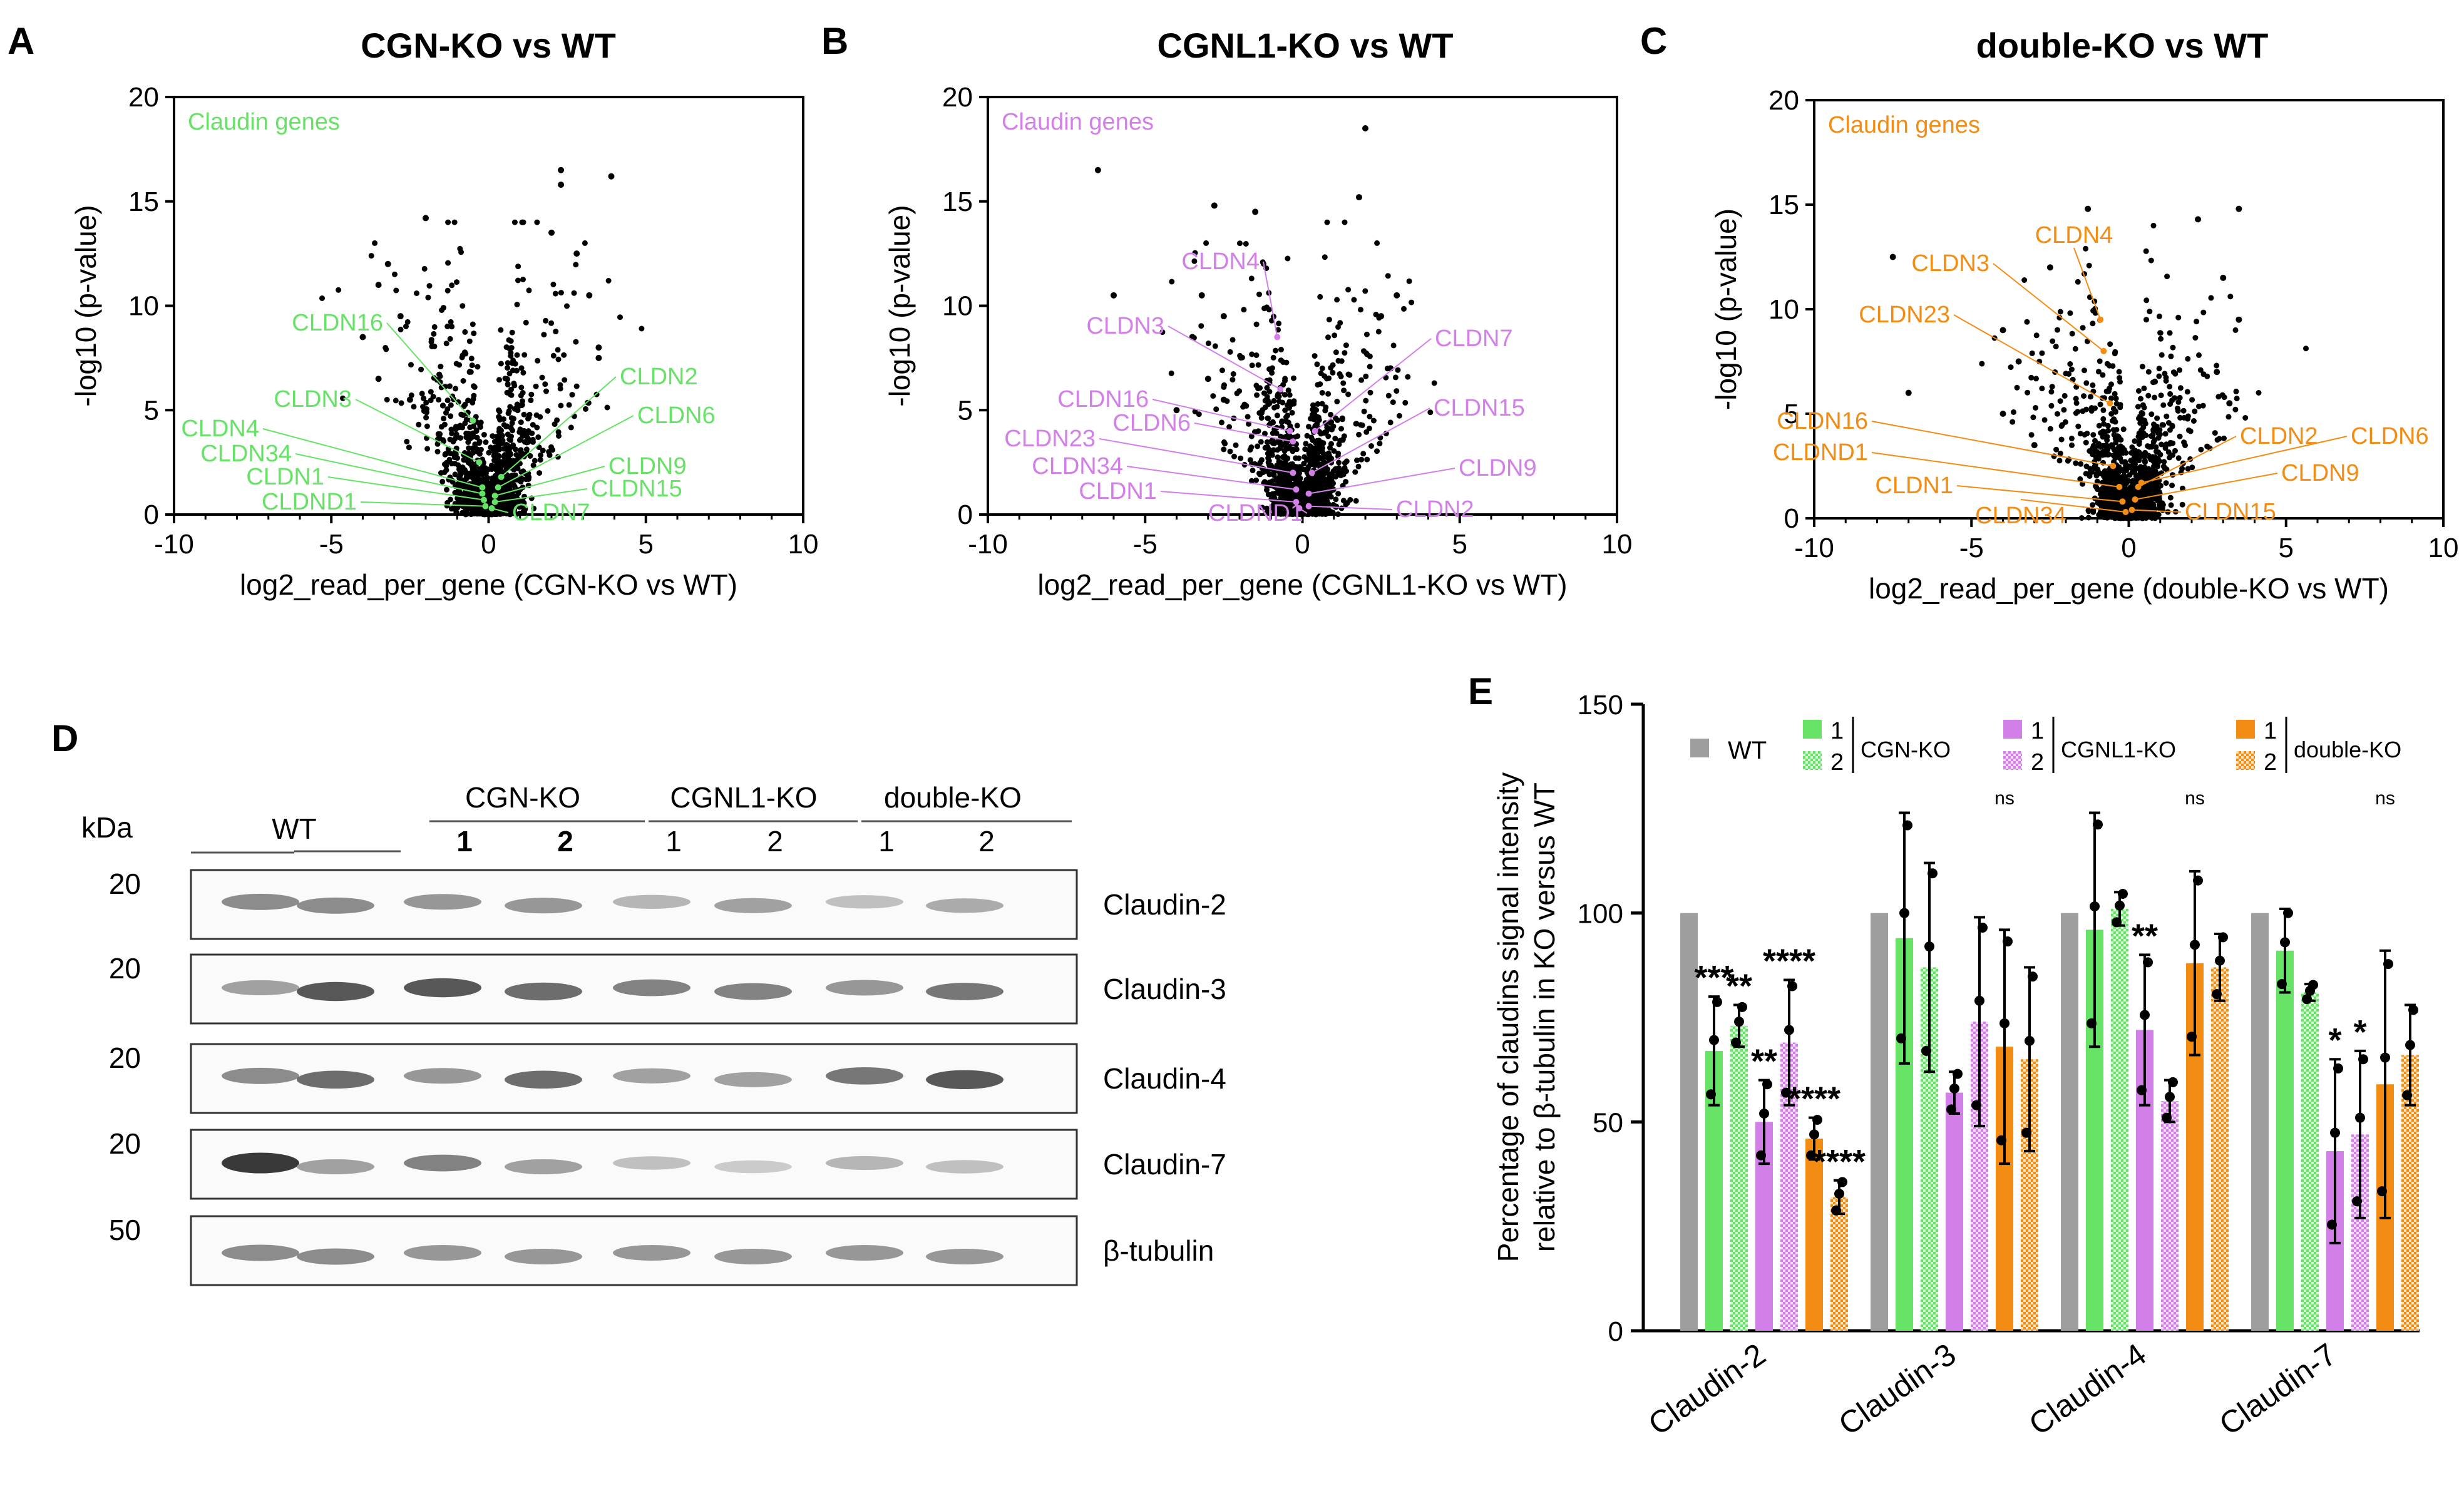 Image resolution: width=2464 pixels, height=1486 pixels. Describe the element at coordinates (1617, 544) in the screenshot. I see `x-tick-label: 10` at that location.